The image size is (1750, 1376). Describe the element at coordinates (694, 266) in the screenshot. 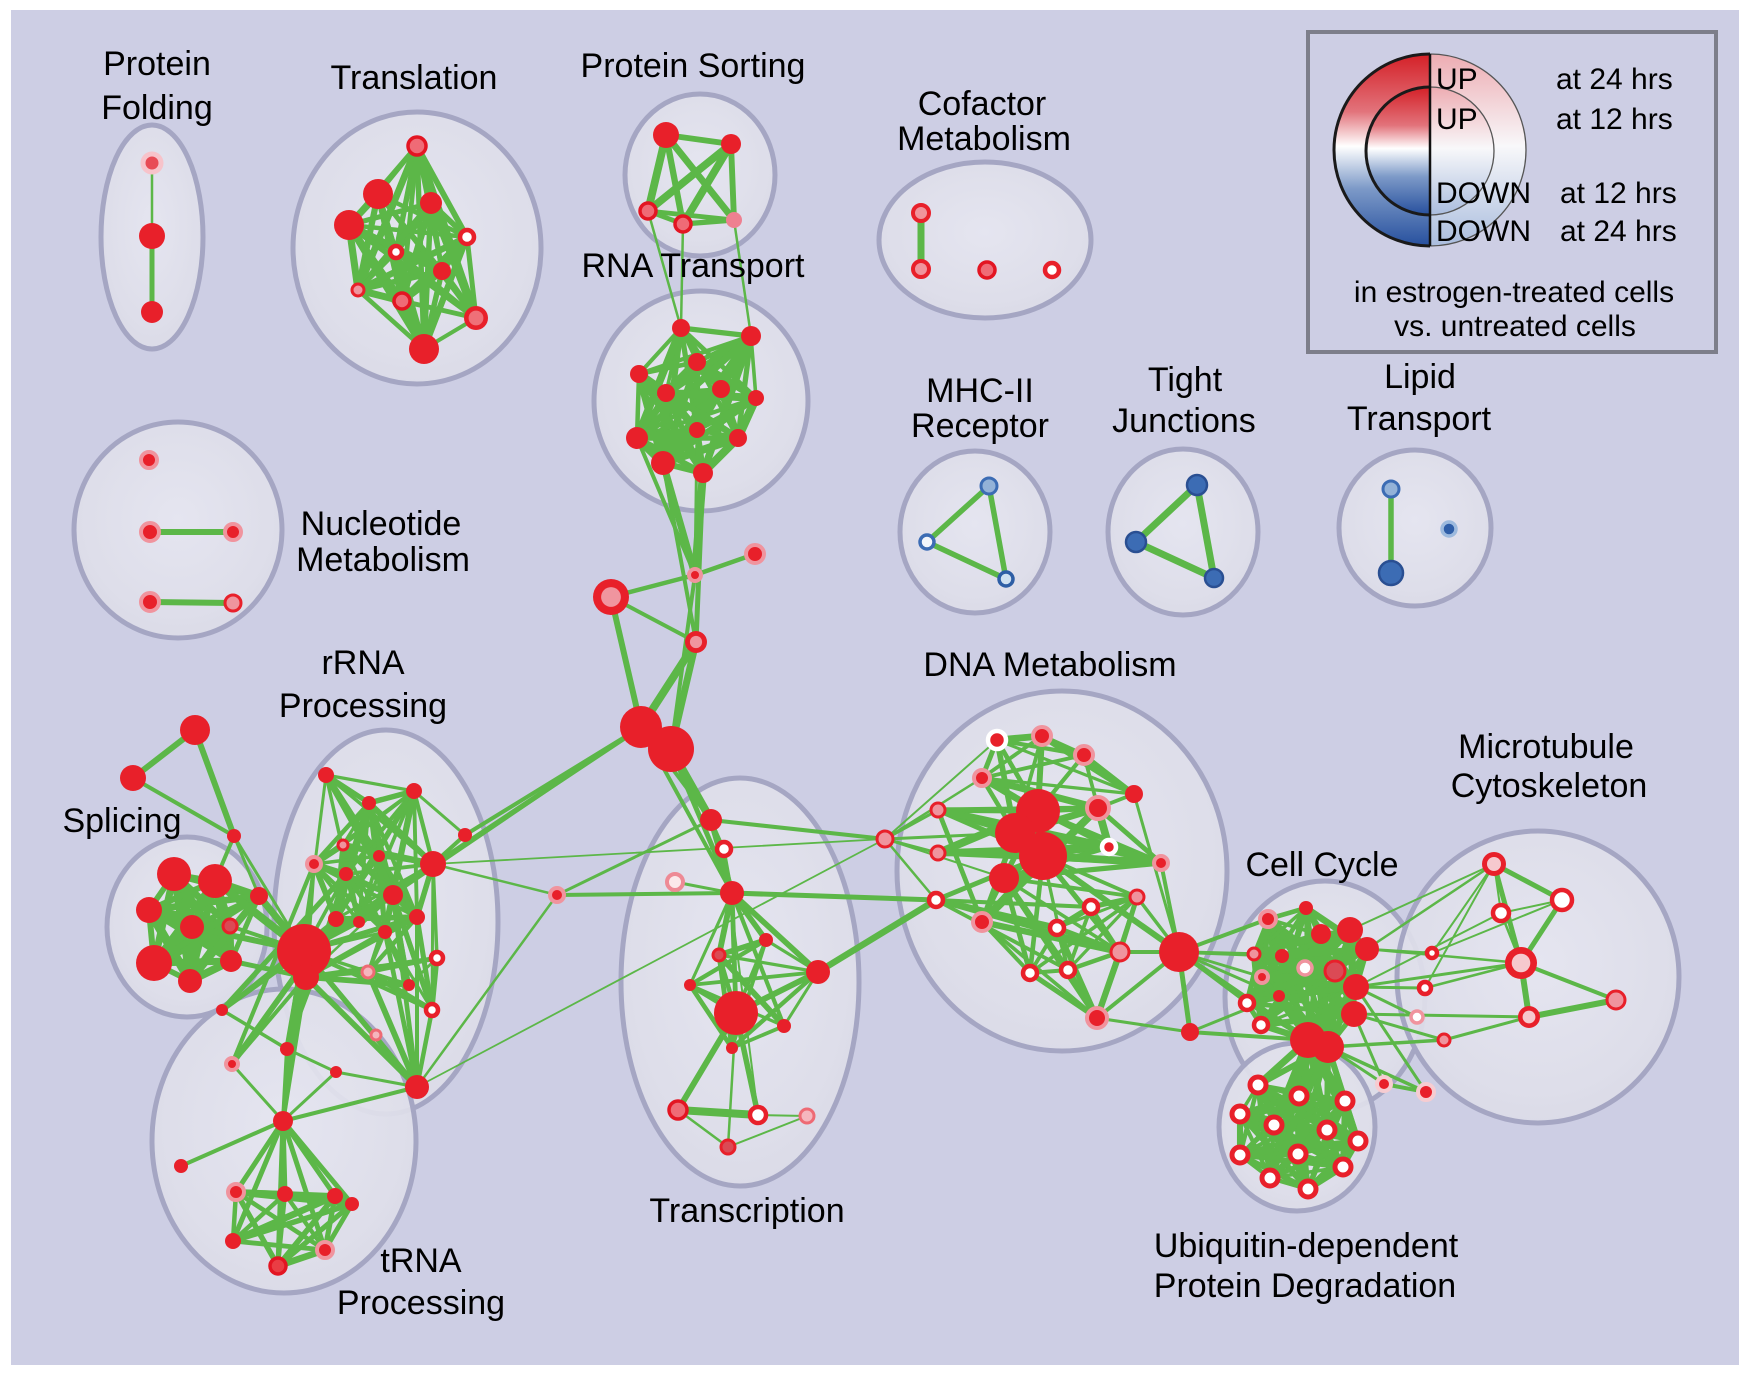

I see `svg-text: RNA Transport` at that location.